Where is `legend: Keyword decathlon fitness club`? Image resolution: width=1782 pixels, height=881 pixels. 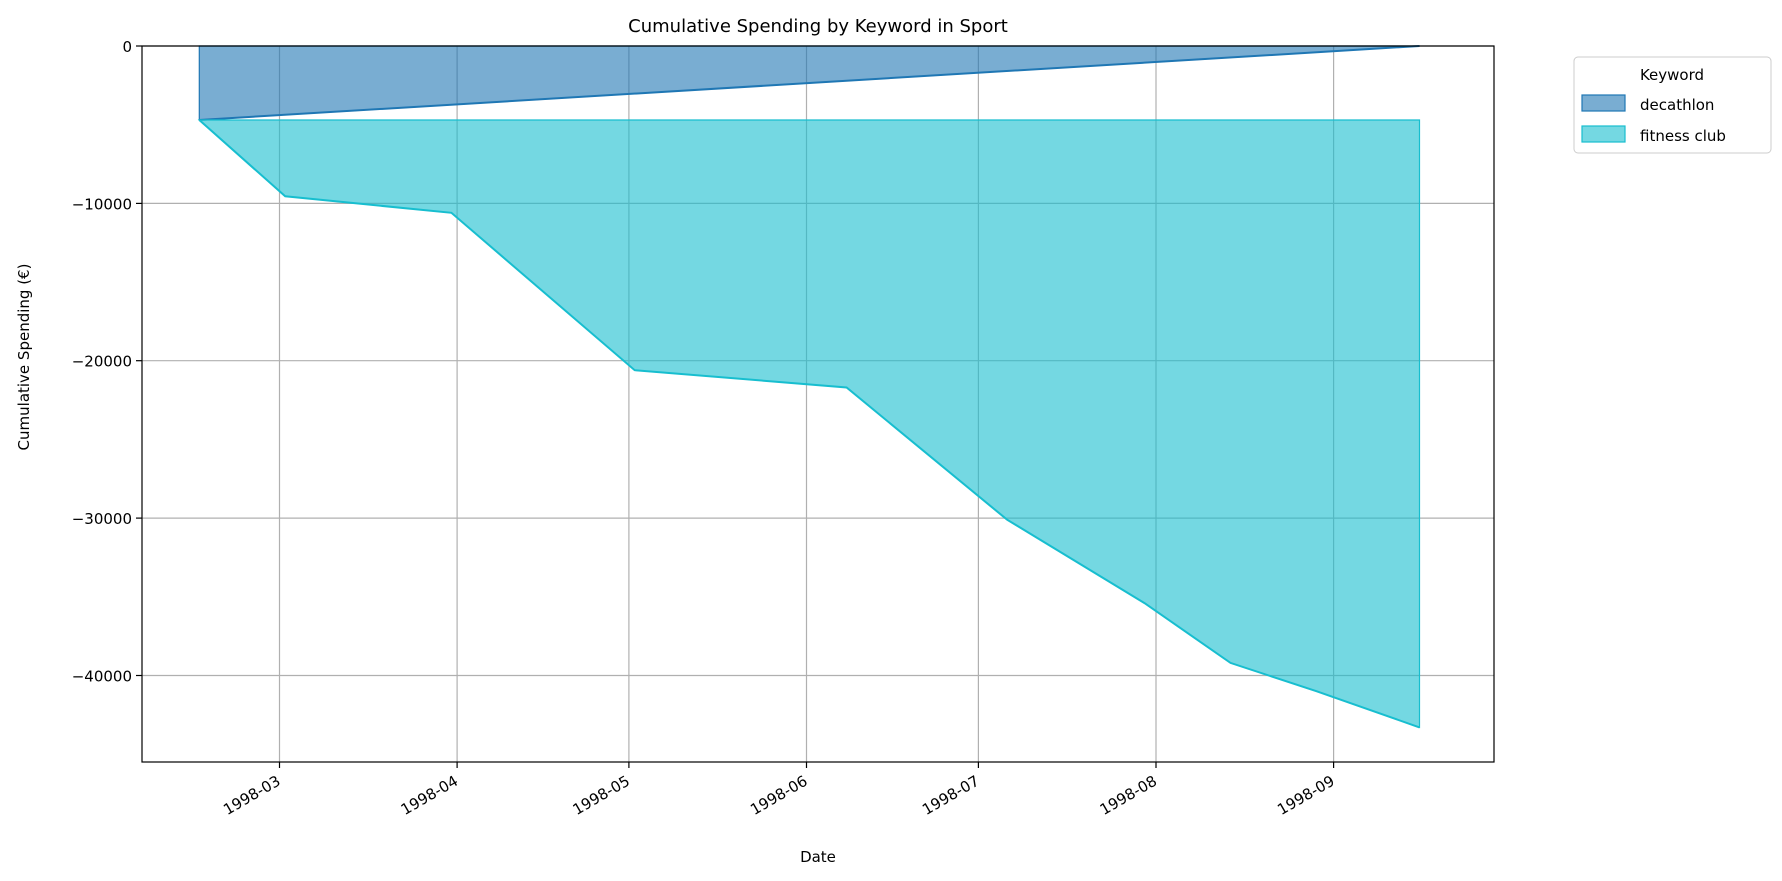
legend: Keyword decathlon fitness club is located at coordinates (1672, 105).